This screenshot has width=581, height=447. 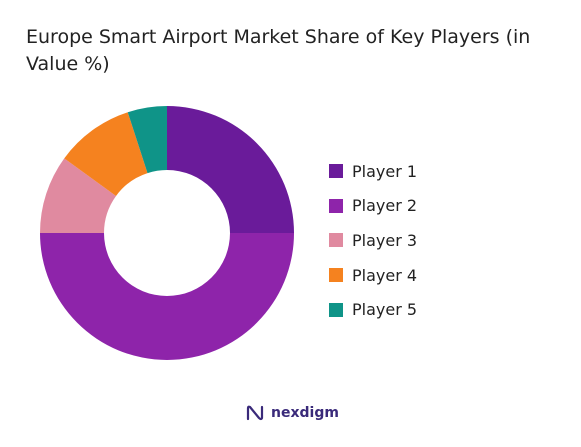 What do you see at coordinates (385, 240) in the screenshot?
I see `legend-label: Player 3` at bounding box center [385, 240].